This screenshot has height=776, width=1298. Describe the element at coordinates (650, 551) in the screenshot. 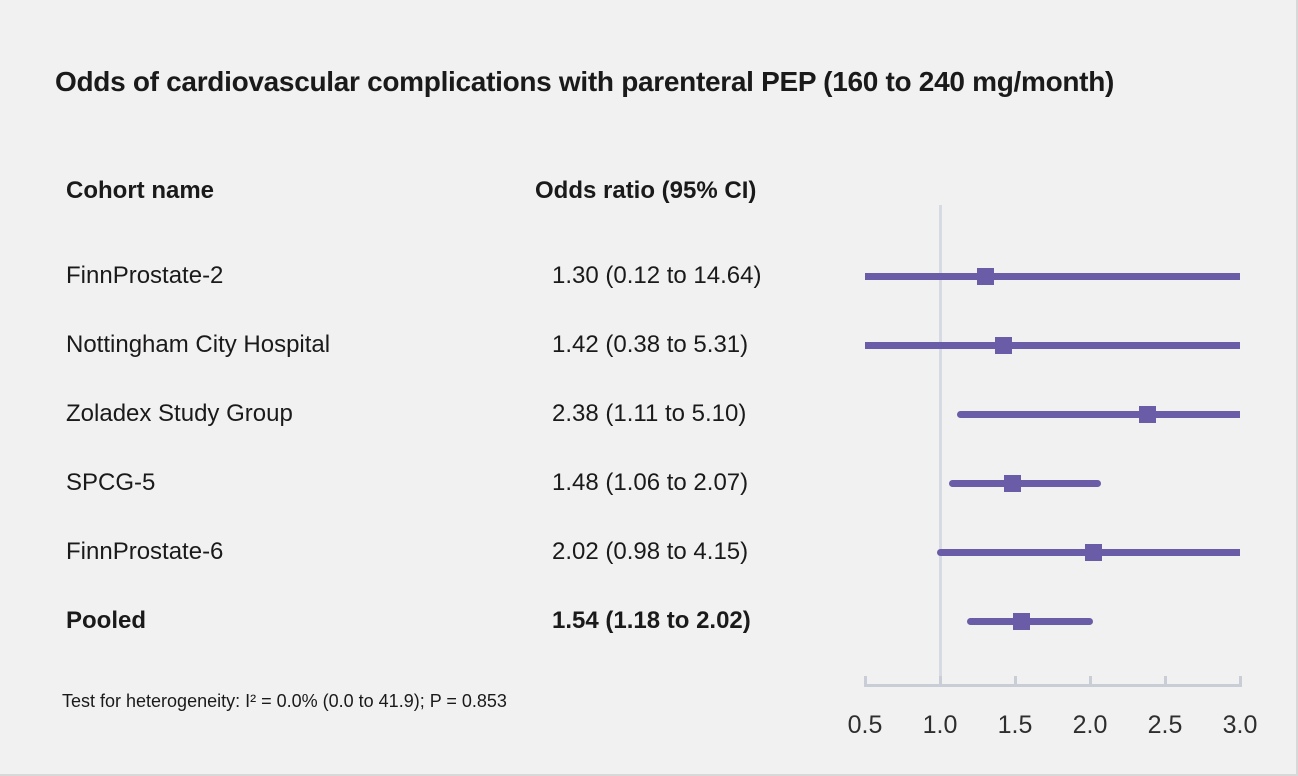

I see `odds-ratio-value: 2.02 (0.98 to 4.15)` at that location.